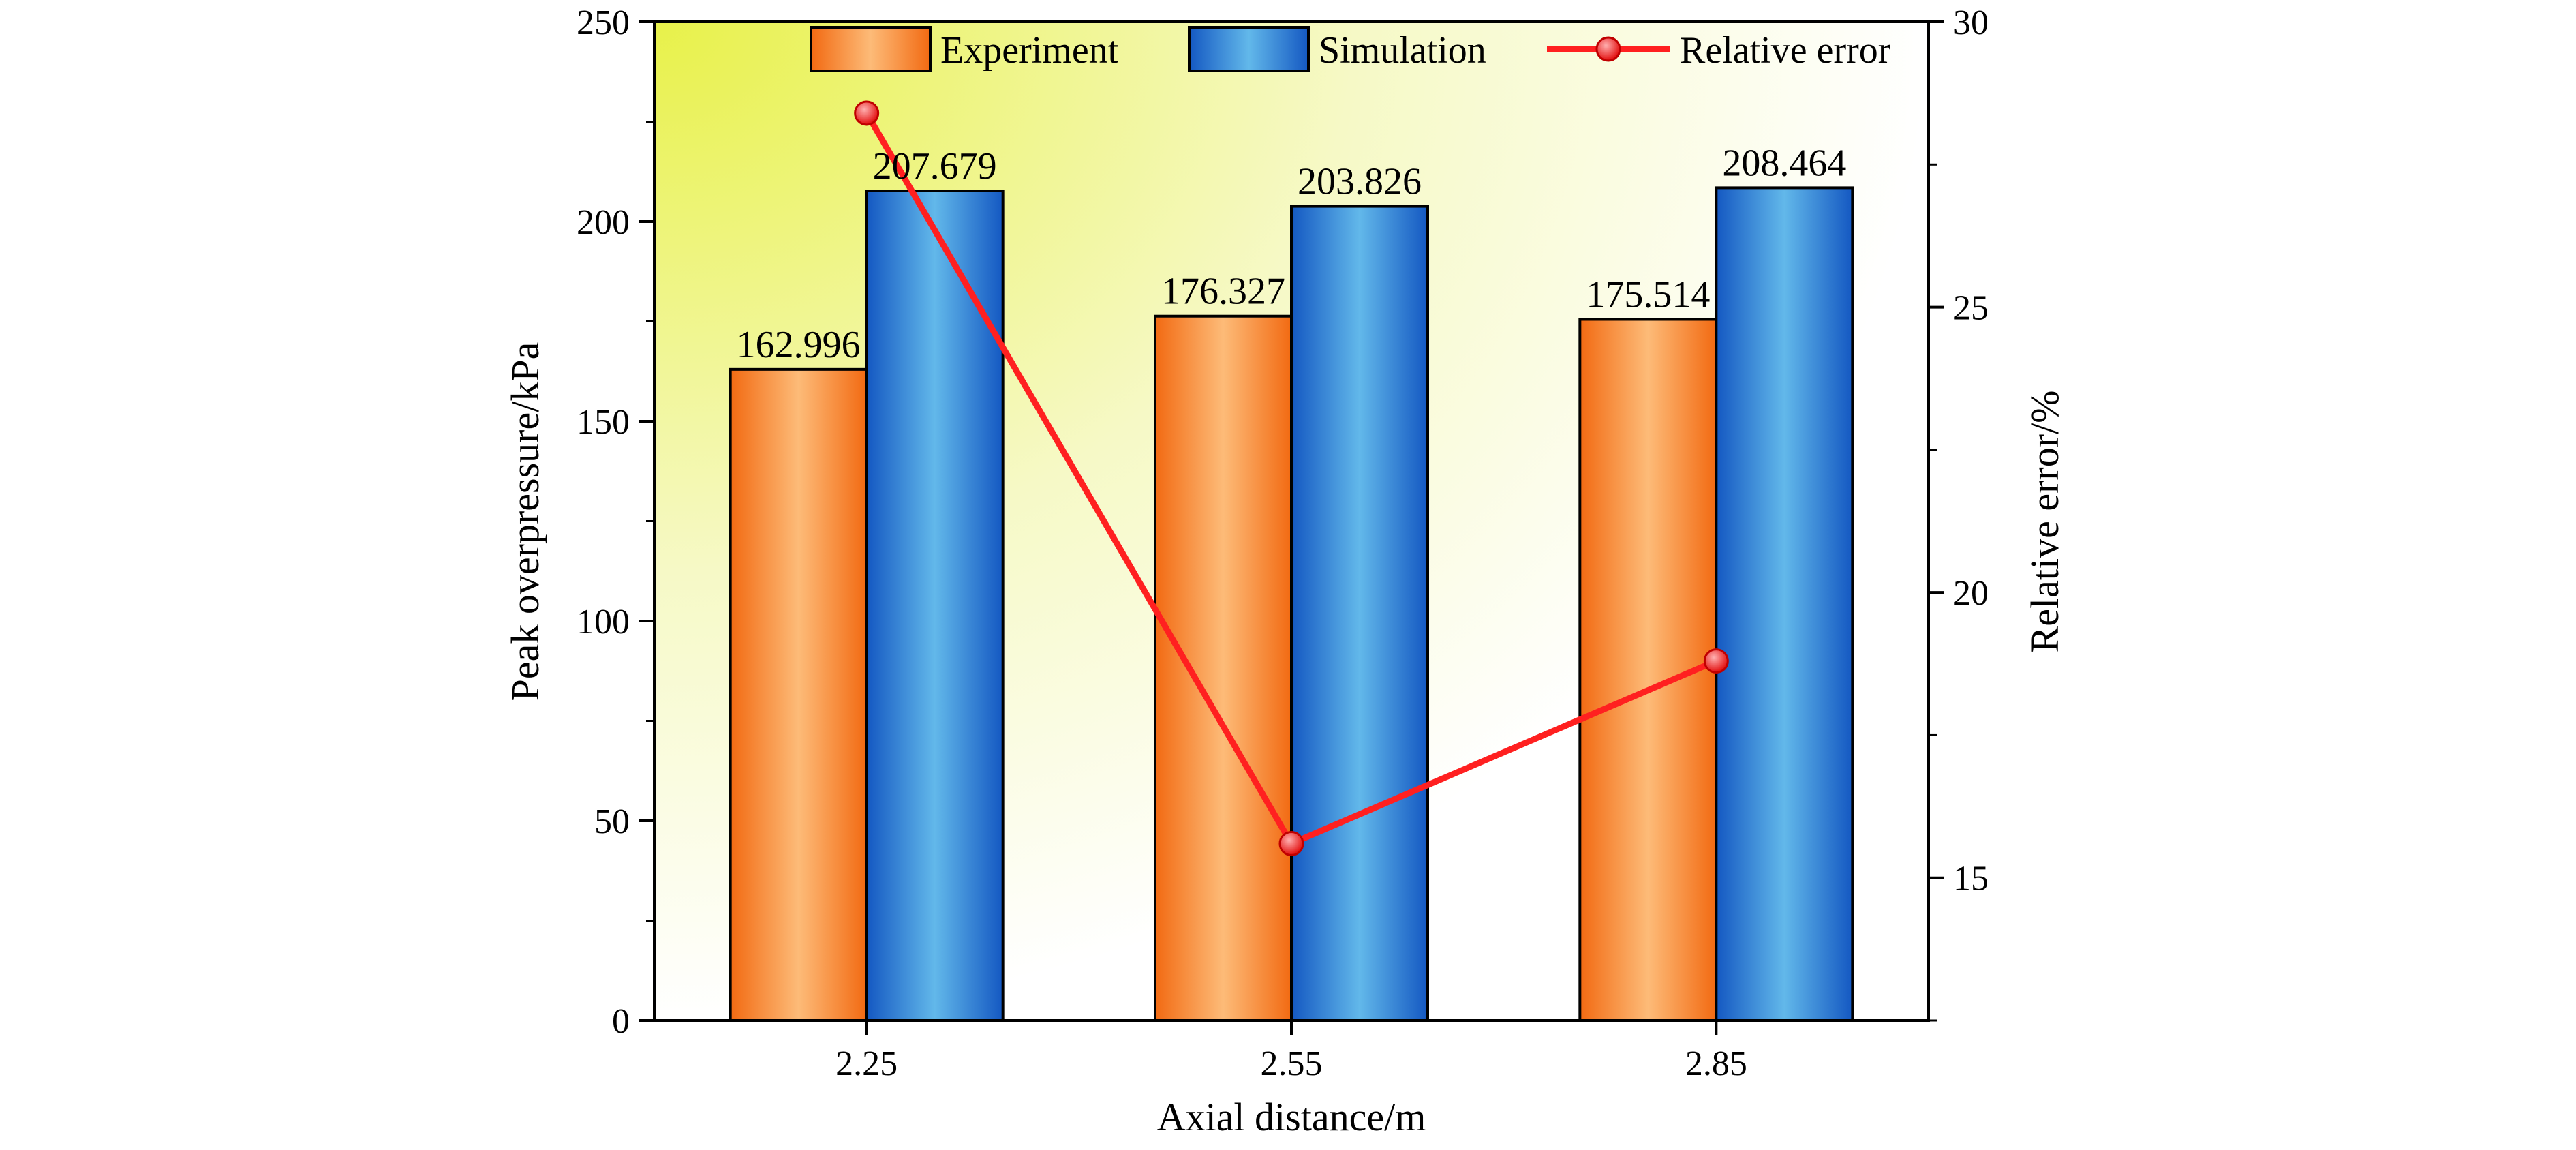 This screenshot has width=2576, height=1150. I want to click on bar-simulation-2.25, so click(935, 606).